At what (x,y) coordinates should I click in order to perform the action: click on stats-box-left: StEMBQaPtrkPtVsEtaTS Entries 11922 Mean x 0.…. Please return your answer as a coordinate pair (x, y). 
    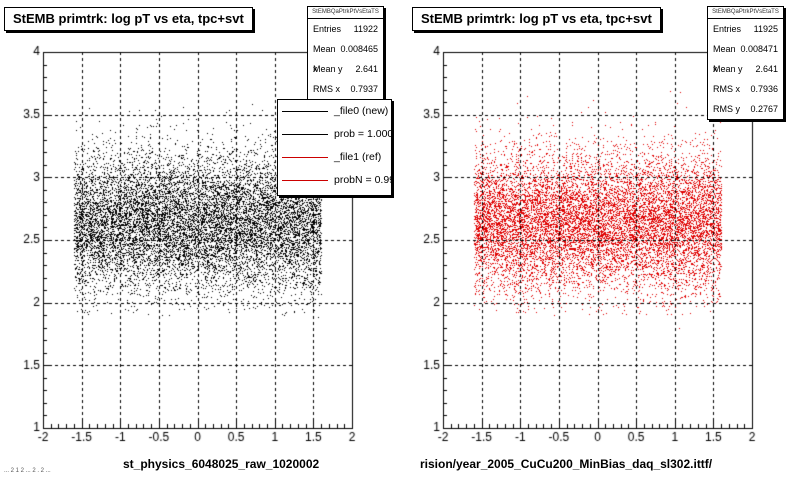
    Looking at the image, I should click on (345, 53).